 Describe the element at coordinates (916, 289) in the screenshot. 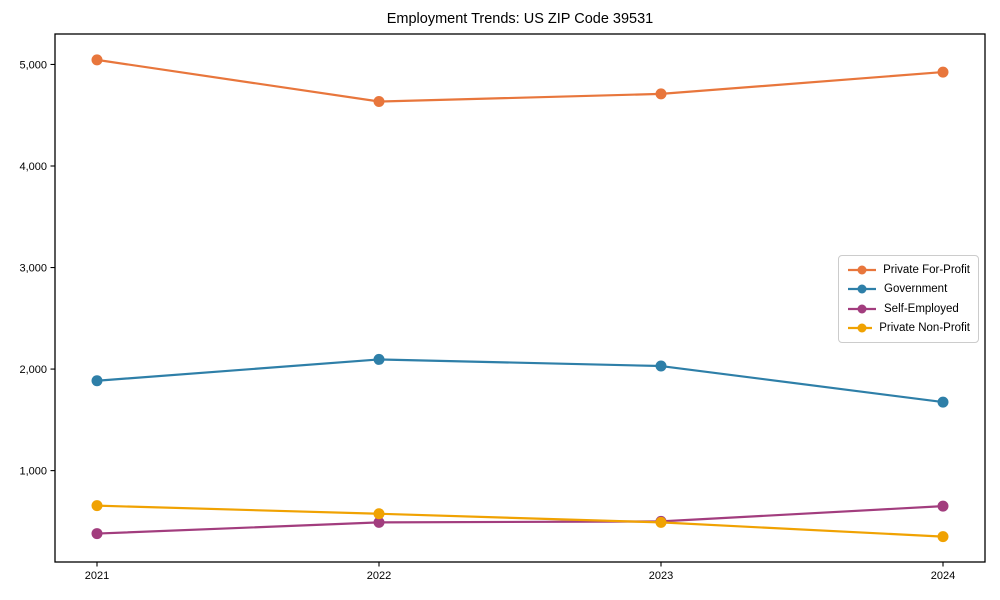

I see `legend-label: Government` at that location.